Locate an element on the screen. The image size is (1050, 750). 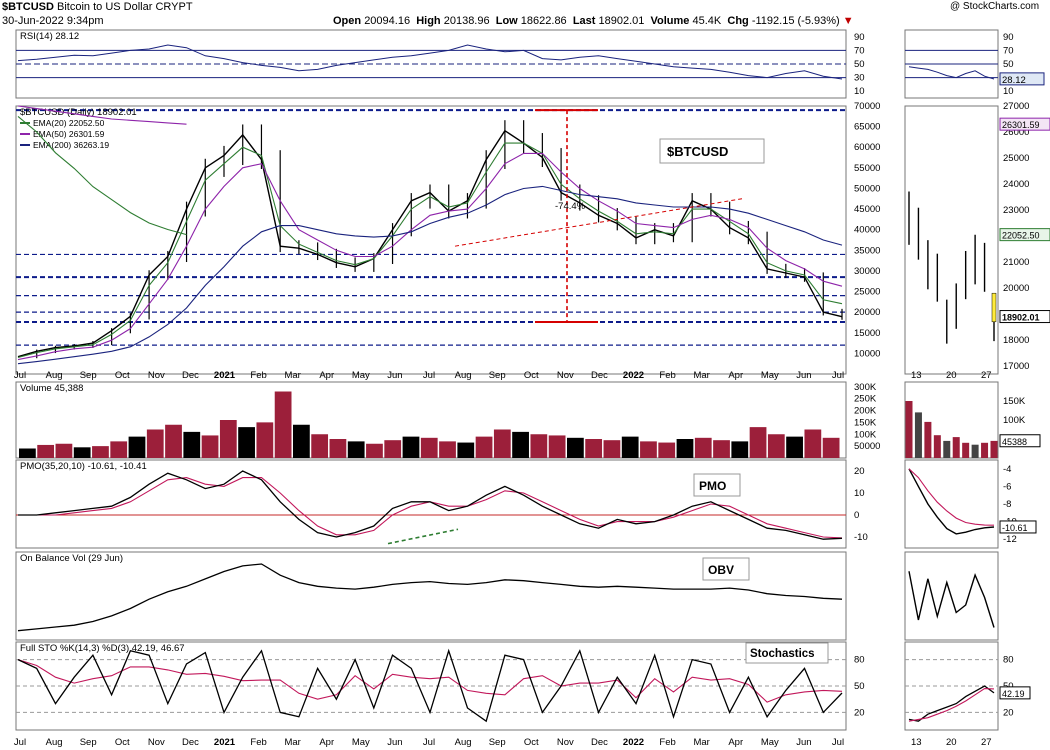
stoch-k-line is located at coordinates (430, 685).